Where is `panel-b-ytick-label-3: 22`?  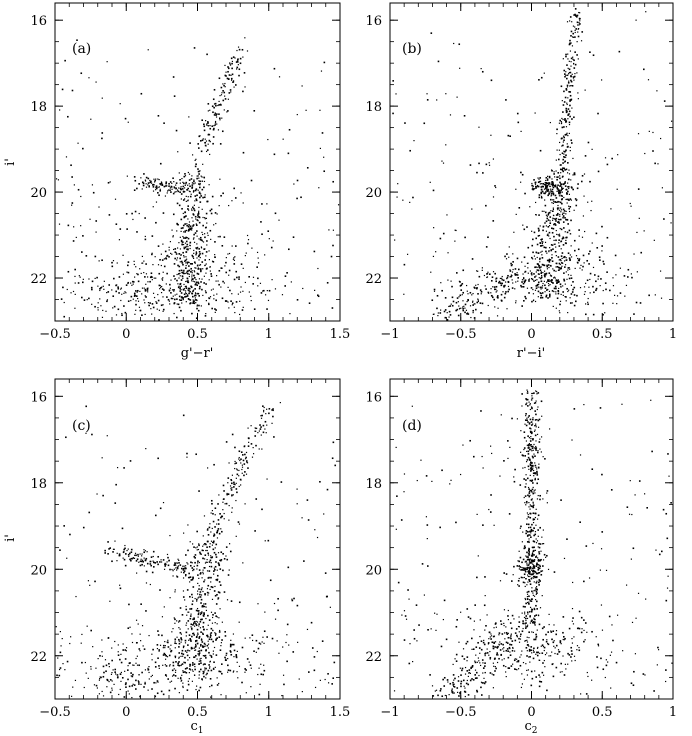 panel-b-ytick-label-3: 22 is located at coordinates (373, 279).